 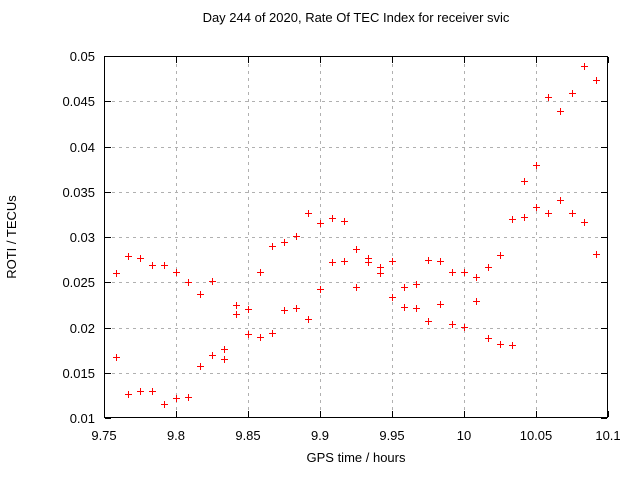 What do you see at coordinates (248, 435) in the screenshot?
I see `x-tick-label: 9.85` at bounding box center [248, 435].